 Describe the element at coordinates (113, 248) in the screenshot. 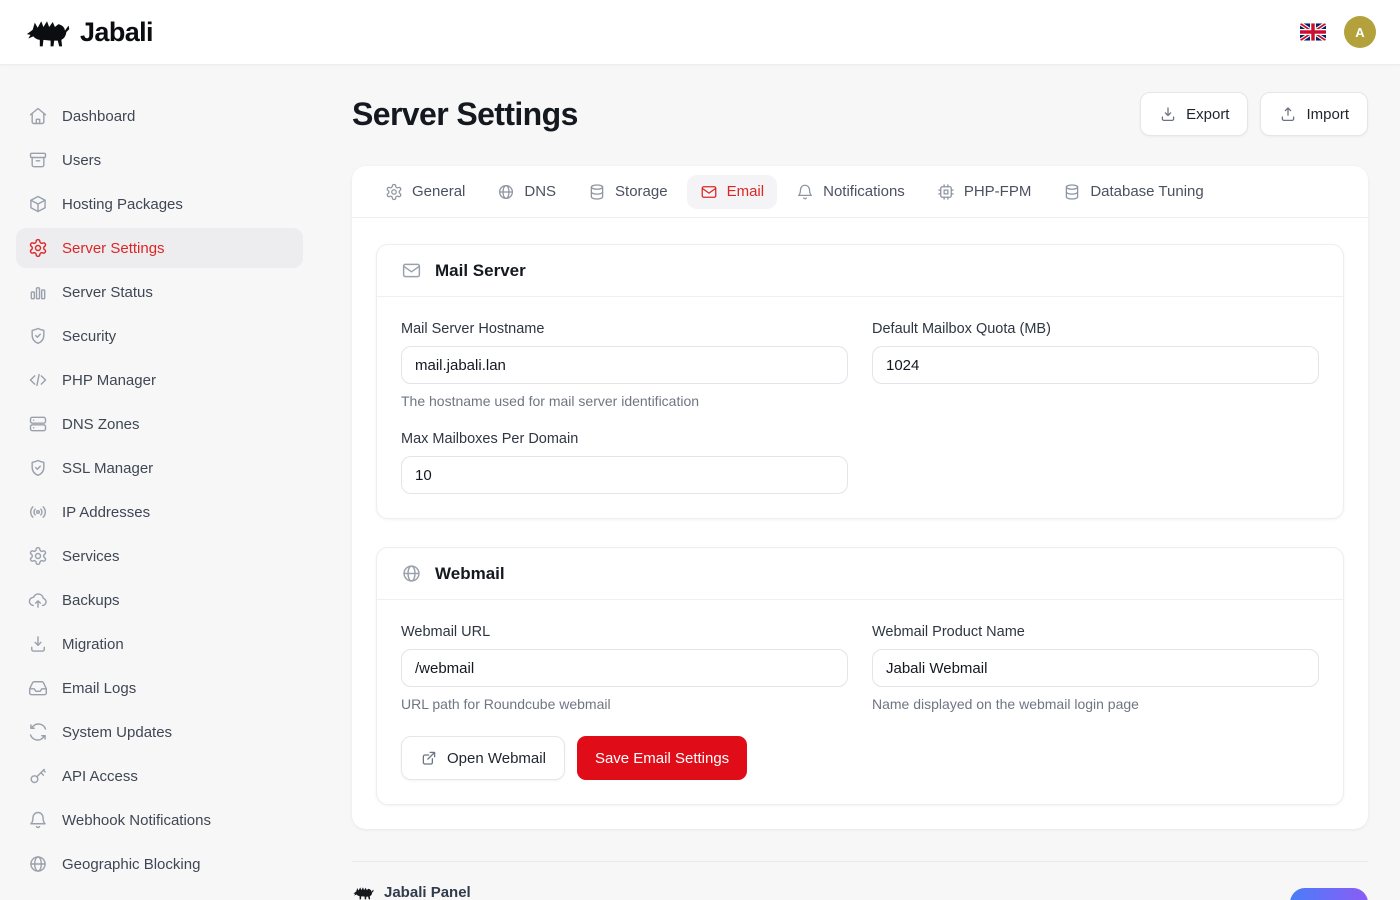

I see `sidebar-item-label: Server Settings` at that location.